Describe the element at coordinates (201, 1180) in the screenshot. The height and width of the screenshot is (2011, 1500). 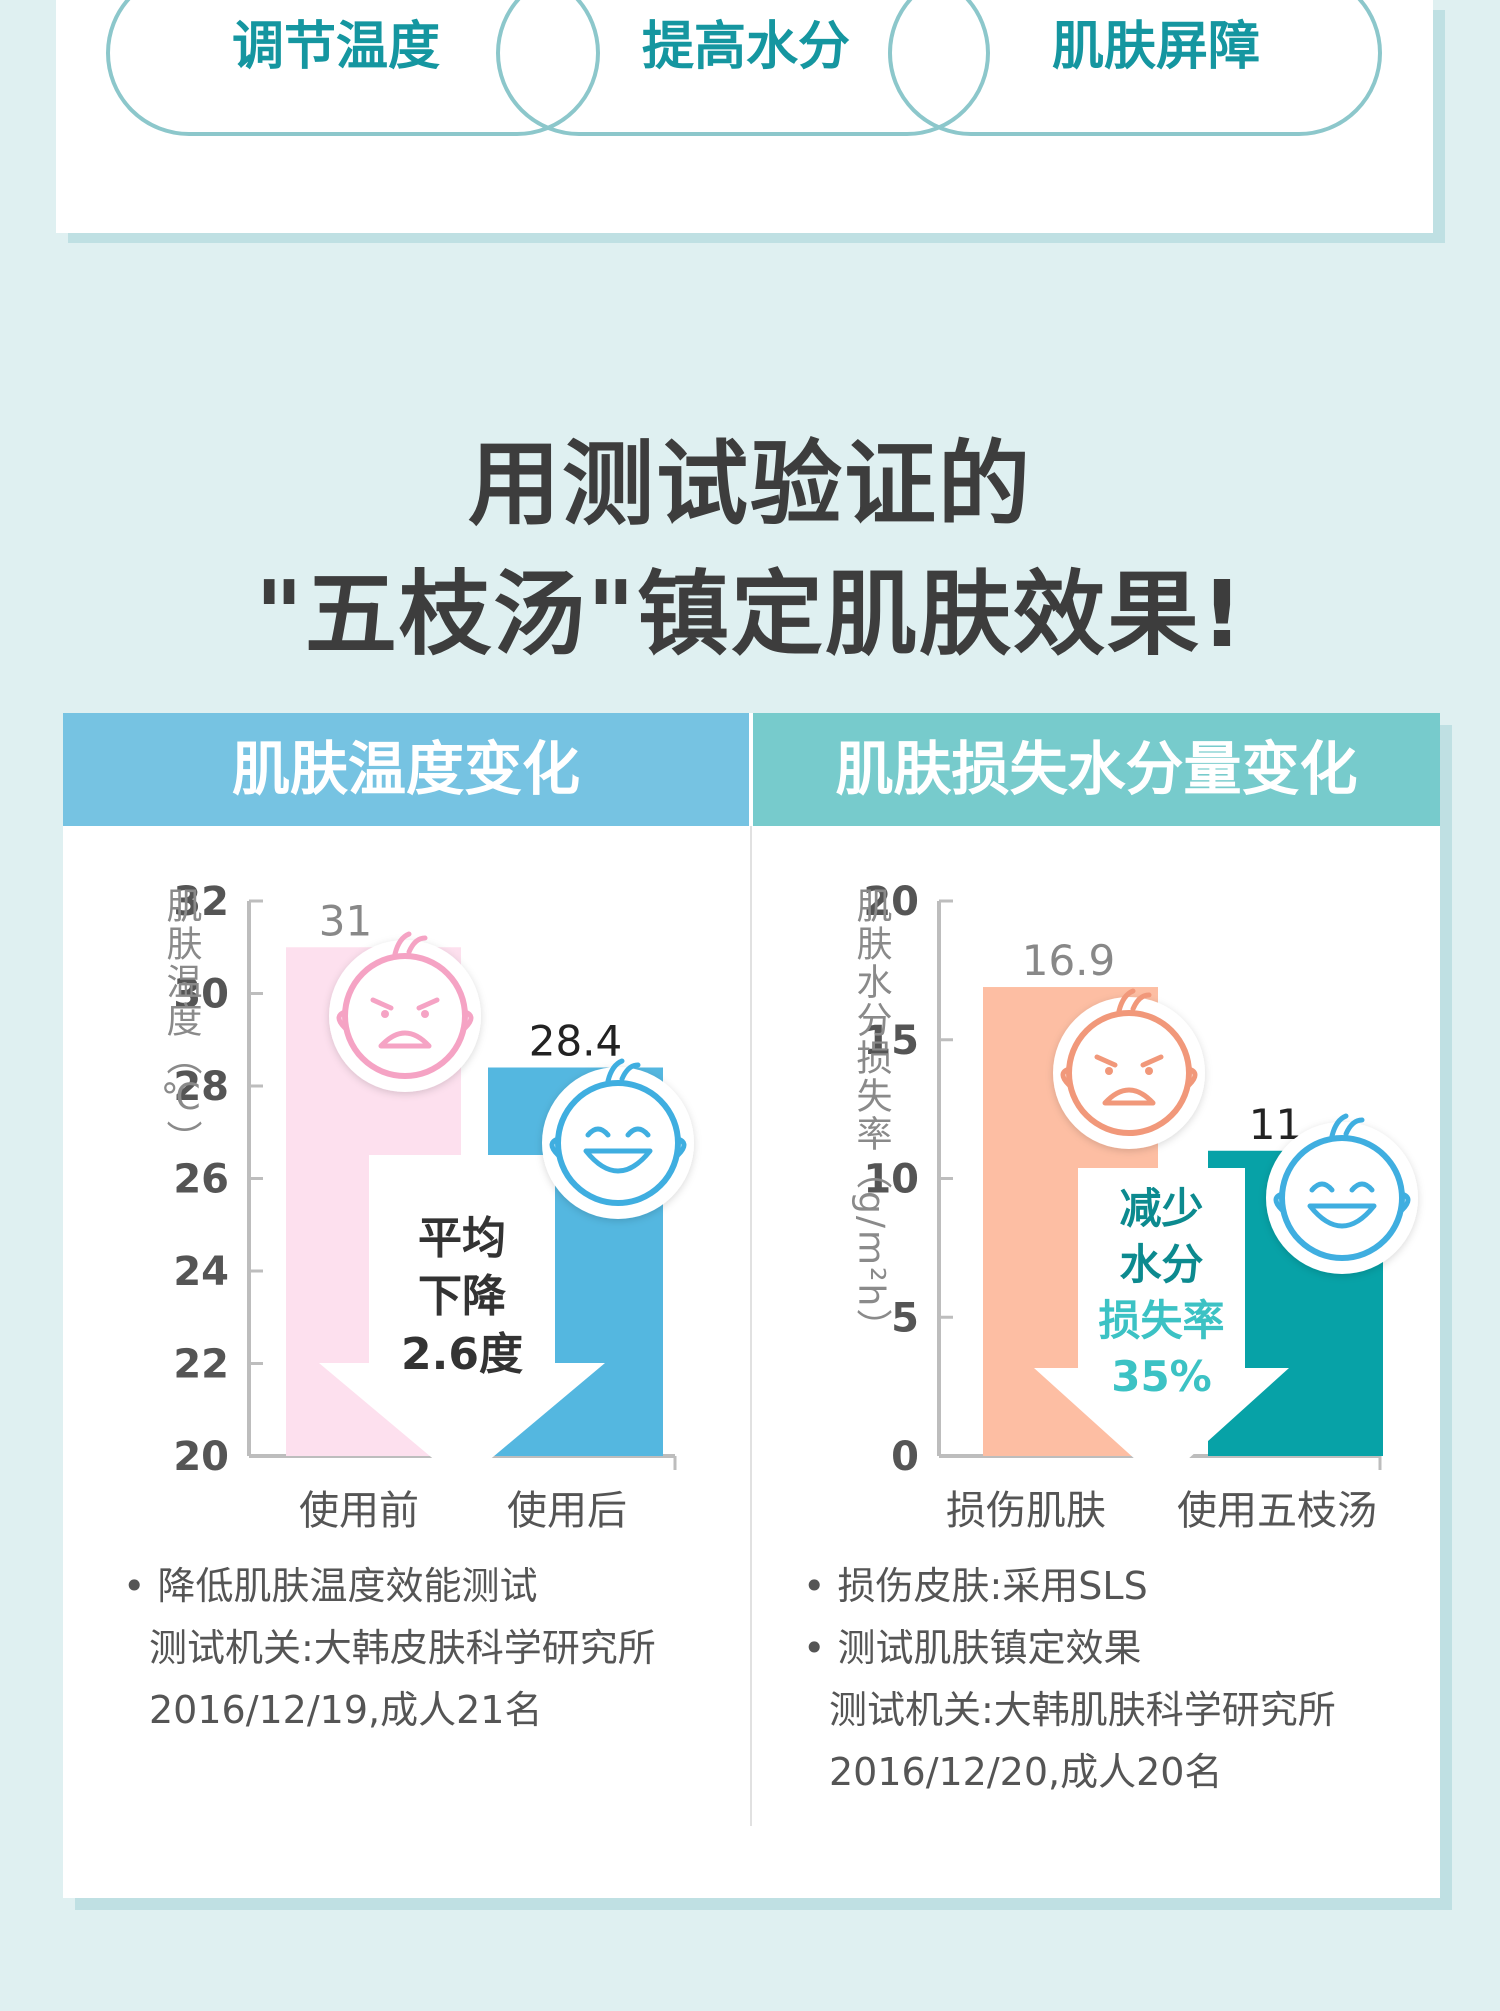
I see `temp-chart-y-tick-label-3: 26` at that location.